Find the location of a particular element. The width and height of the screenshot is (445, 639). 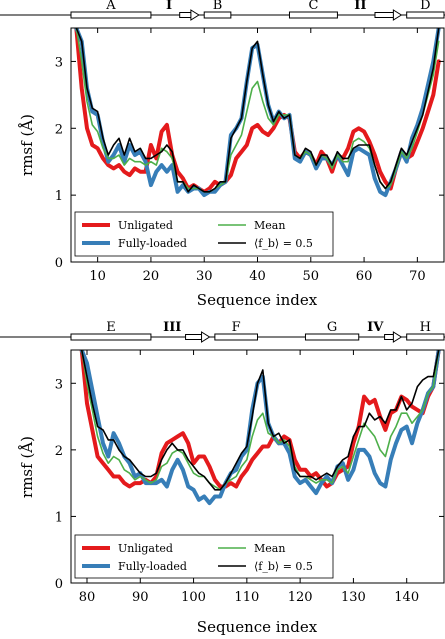

legend-label-fb-bottom: ⟨f_b⟩ = 0.5 is located at coordinates (283, 566).